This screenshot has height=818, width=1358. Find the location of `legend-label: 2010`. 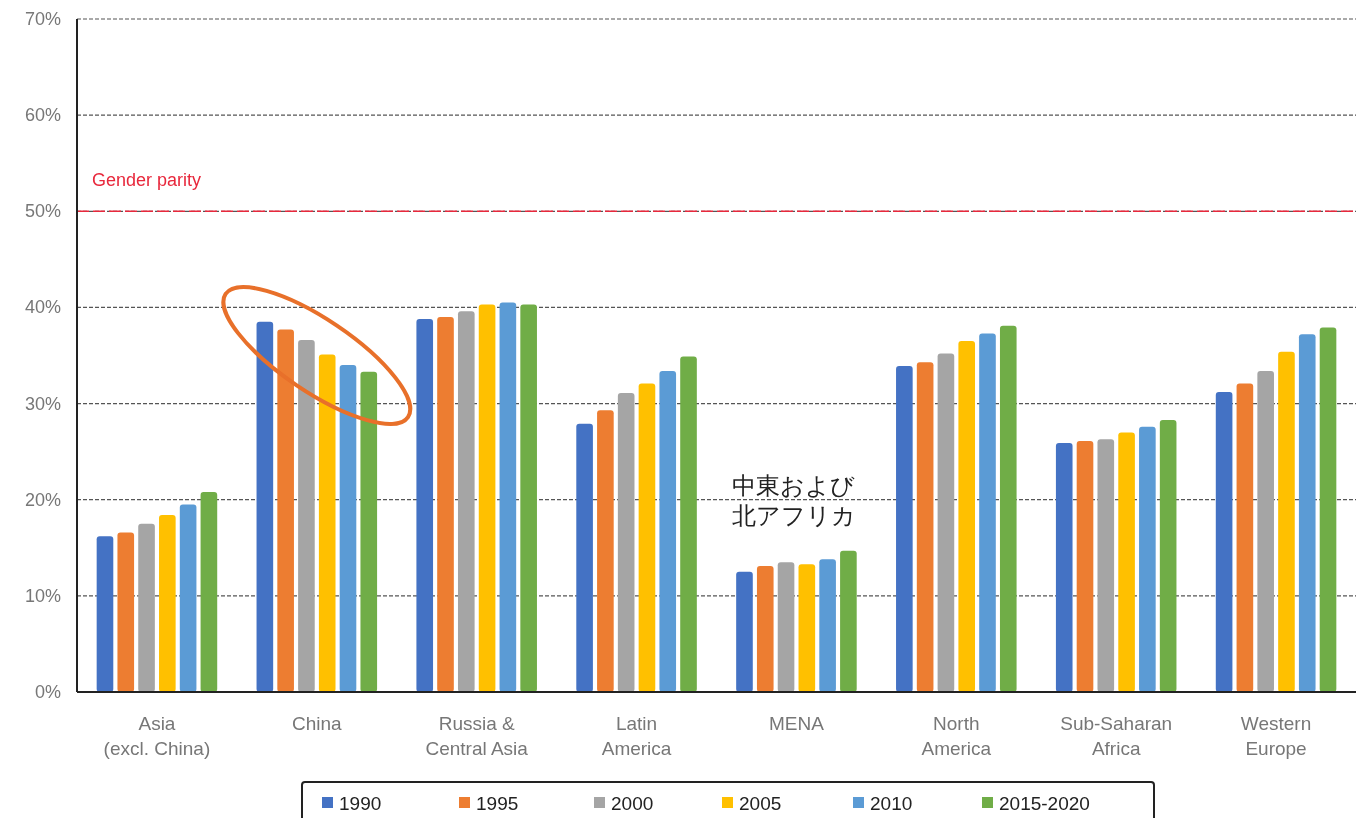

legend-label: 2010 is located at coordinates (891, 803).